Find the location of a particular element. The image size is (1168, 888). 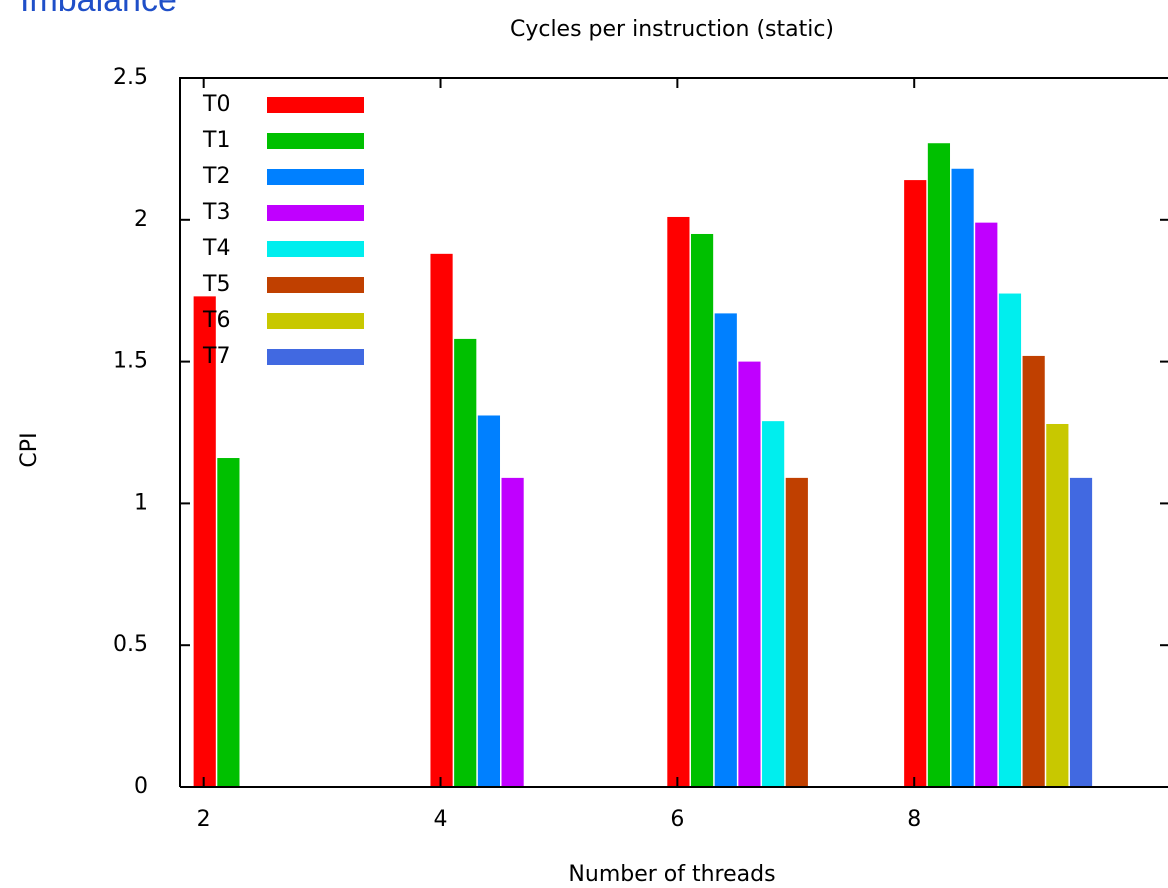

x-tick-label: 4 is located at coordinates (441, 819).